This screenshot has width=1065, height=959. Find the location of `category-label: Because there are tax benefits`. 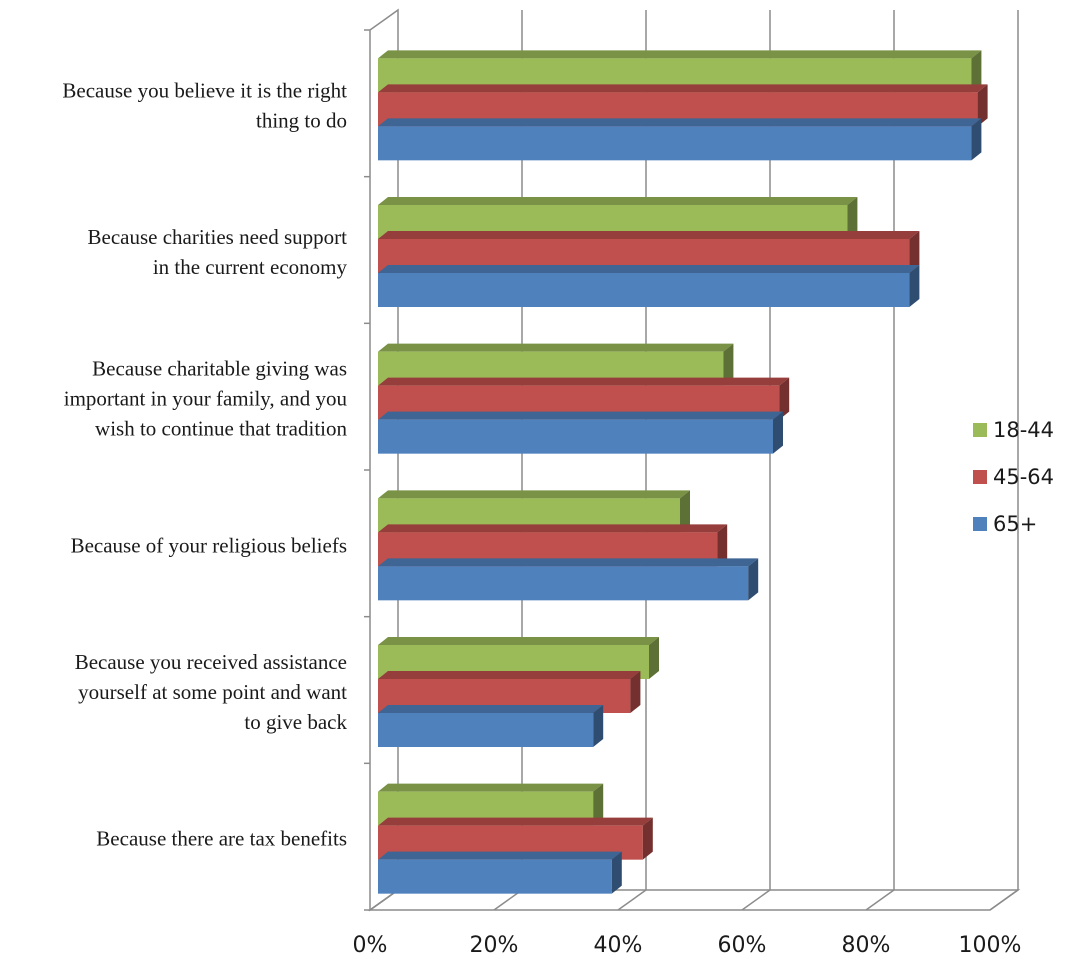

category-label: Because there are tax benefits is located at coordinates (221, 839).